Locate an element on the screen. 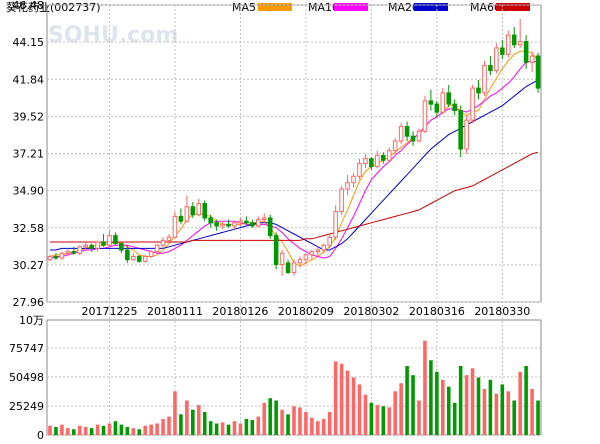  volume-tick-label: 0 is located at coordinates (40, 434).